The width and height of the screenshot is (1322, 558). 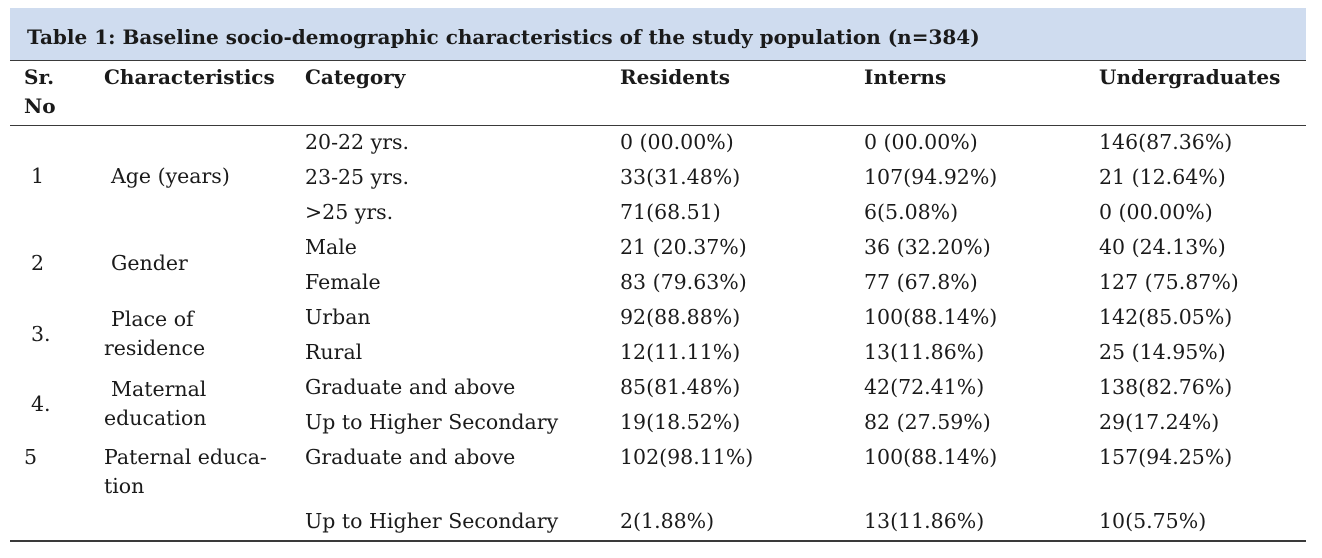 I want to click on cell-interns: 42(72.41%), so click(x=924, y=387).